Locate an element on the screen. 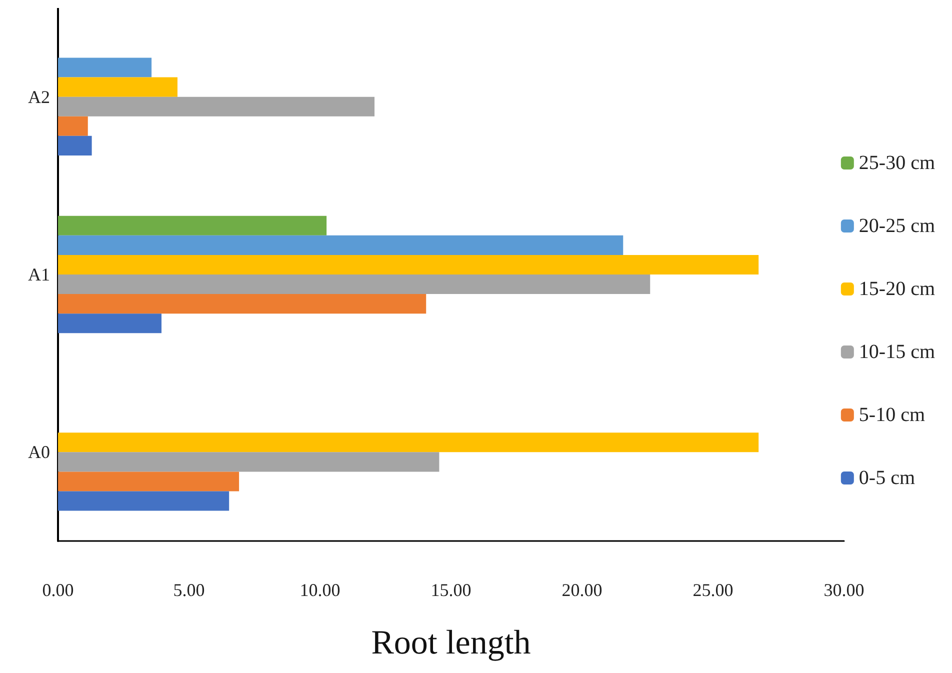  legend-label: 15-20 cm is located at coordinates (897, 289).